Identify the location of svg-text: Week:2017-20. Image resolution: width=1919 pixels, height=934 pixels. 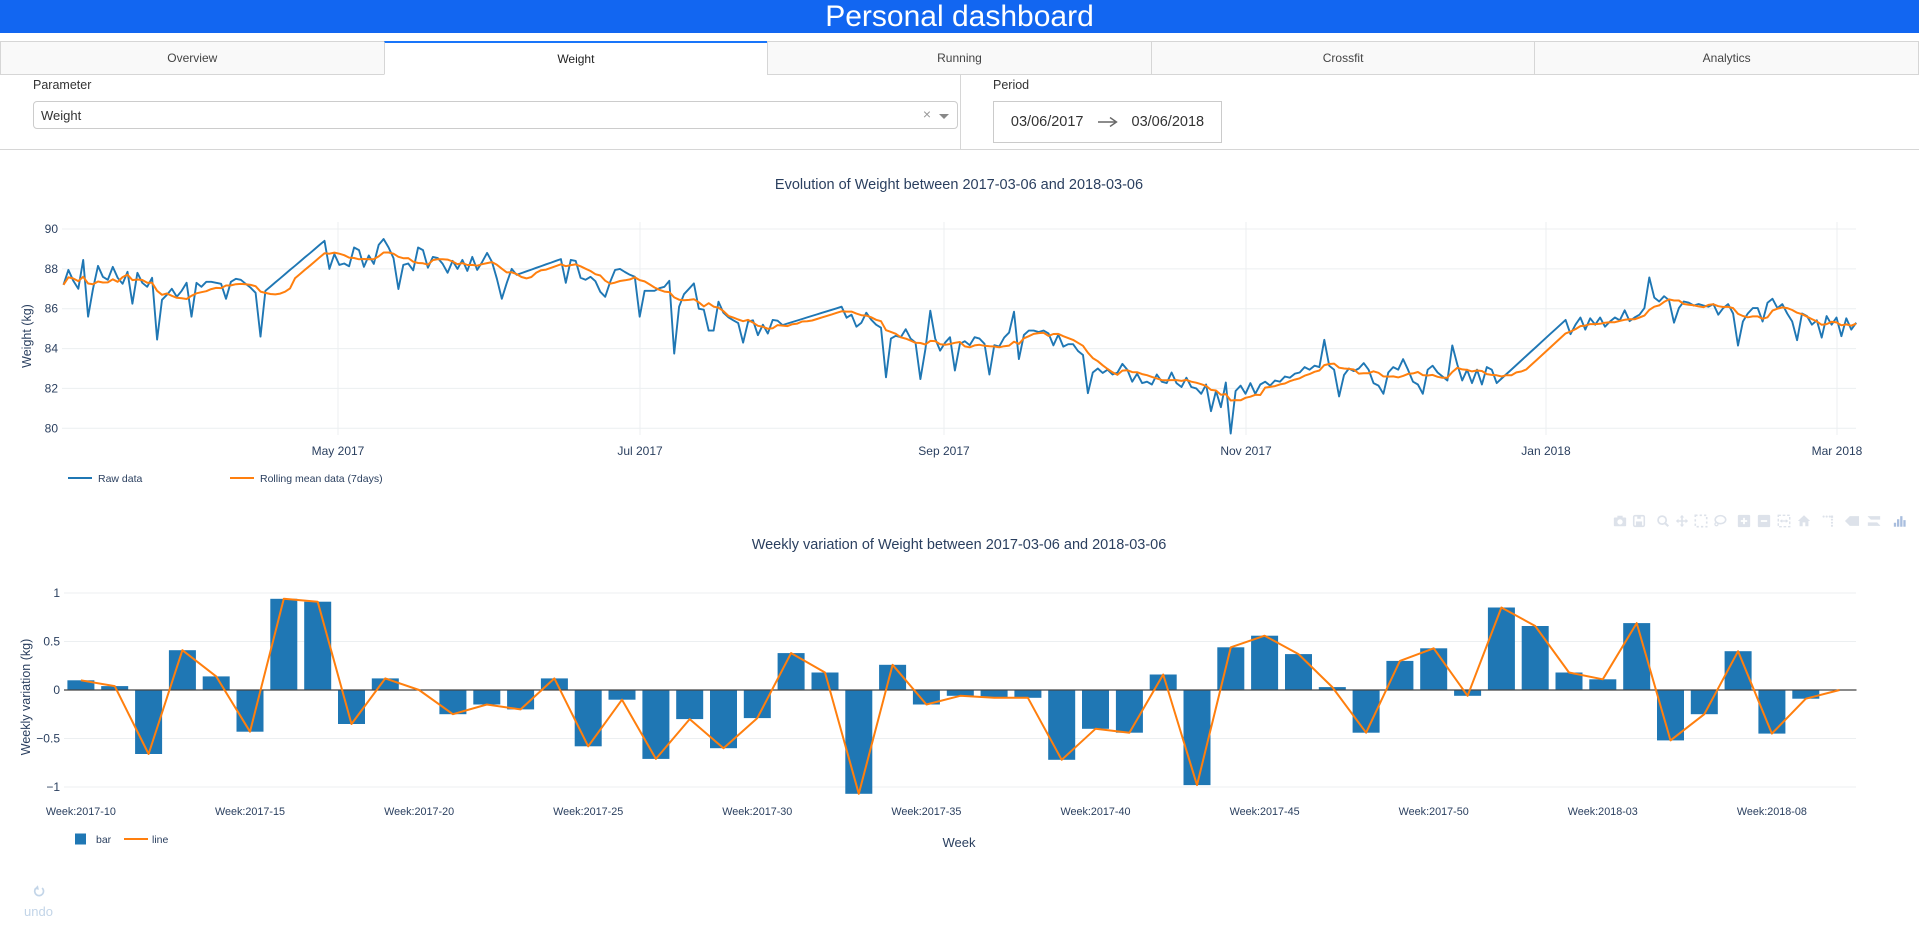
(419, 812).